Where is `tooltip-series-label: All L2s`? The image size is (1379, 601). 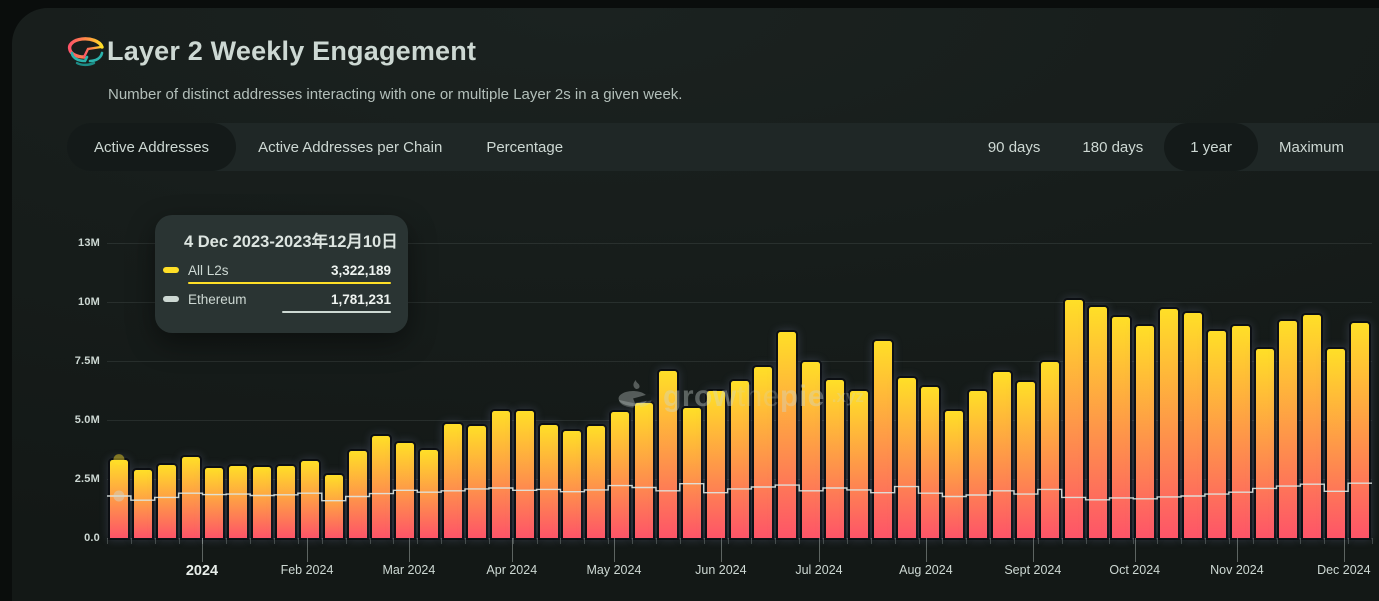
tooltip-series-label: All L2s is located at coordinates (208, 270).